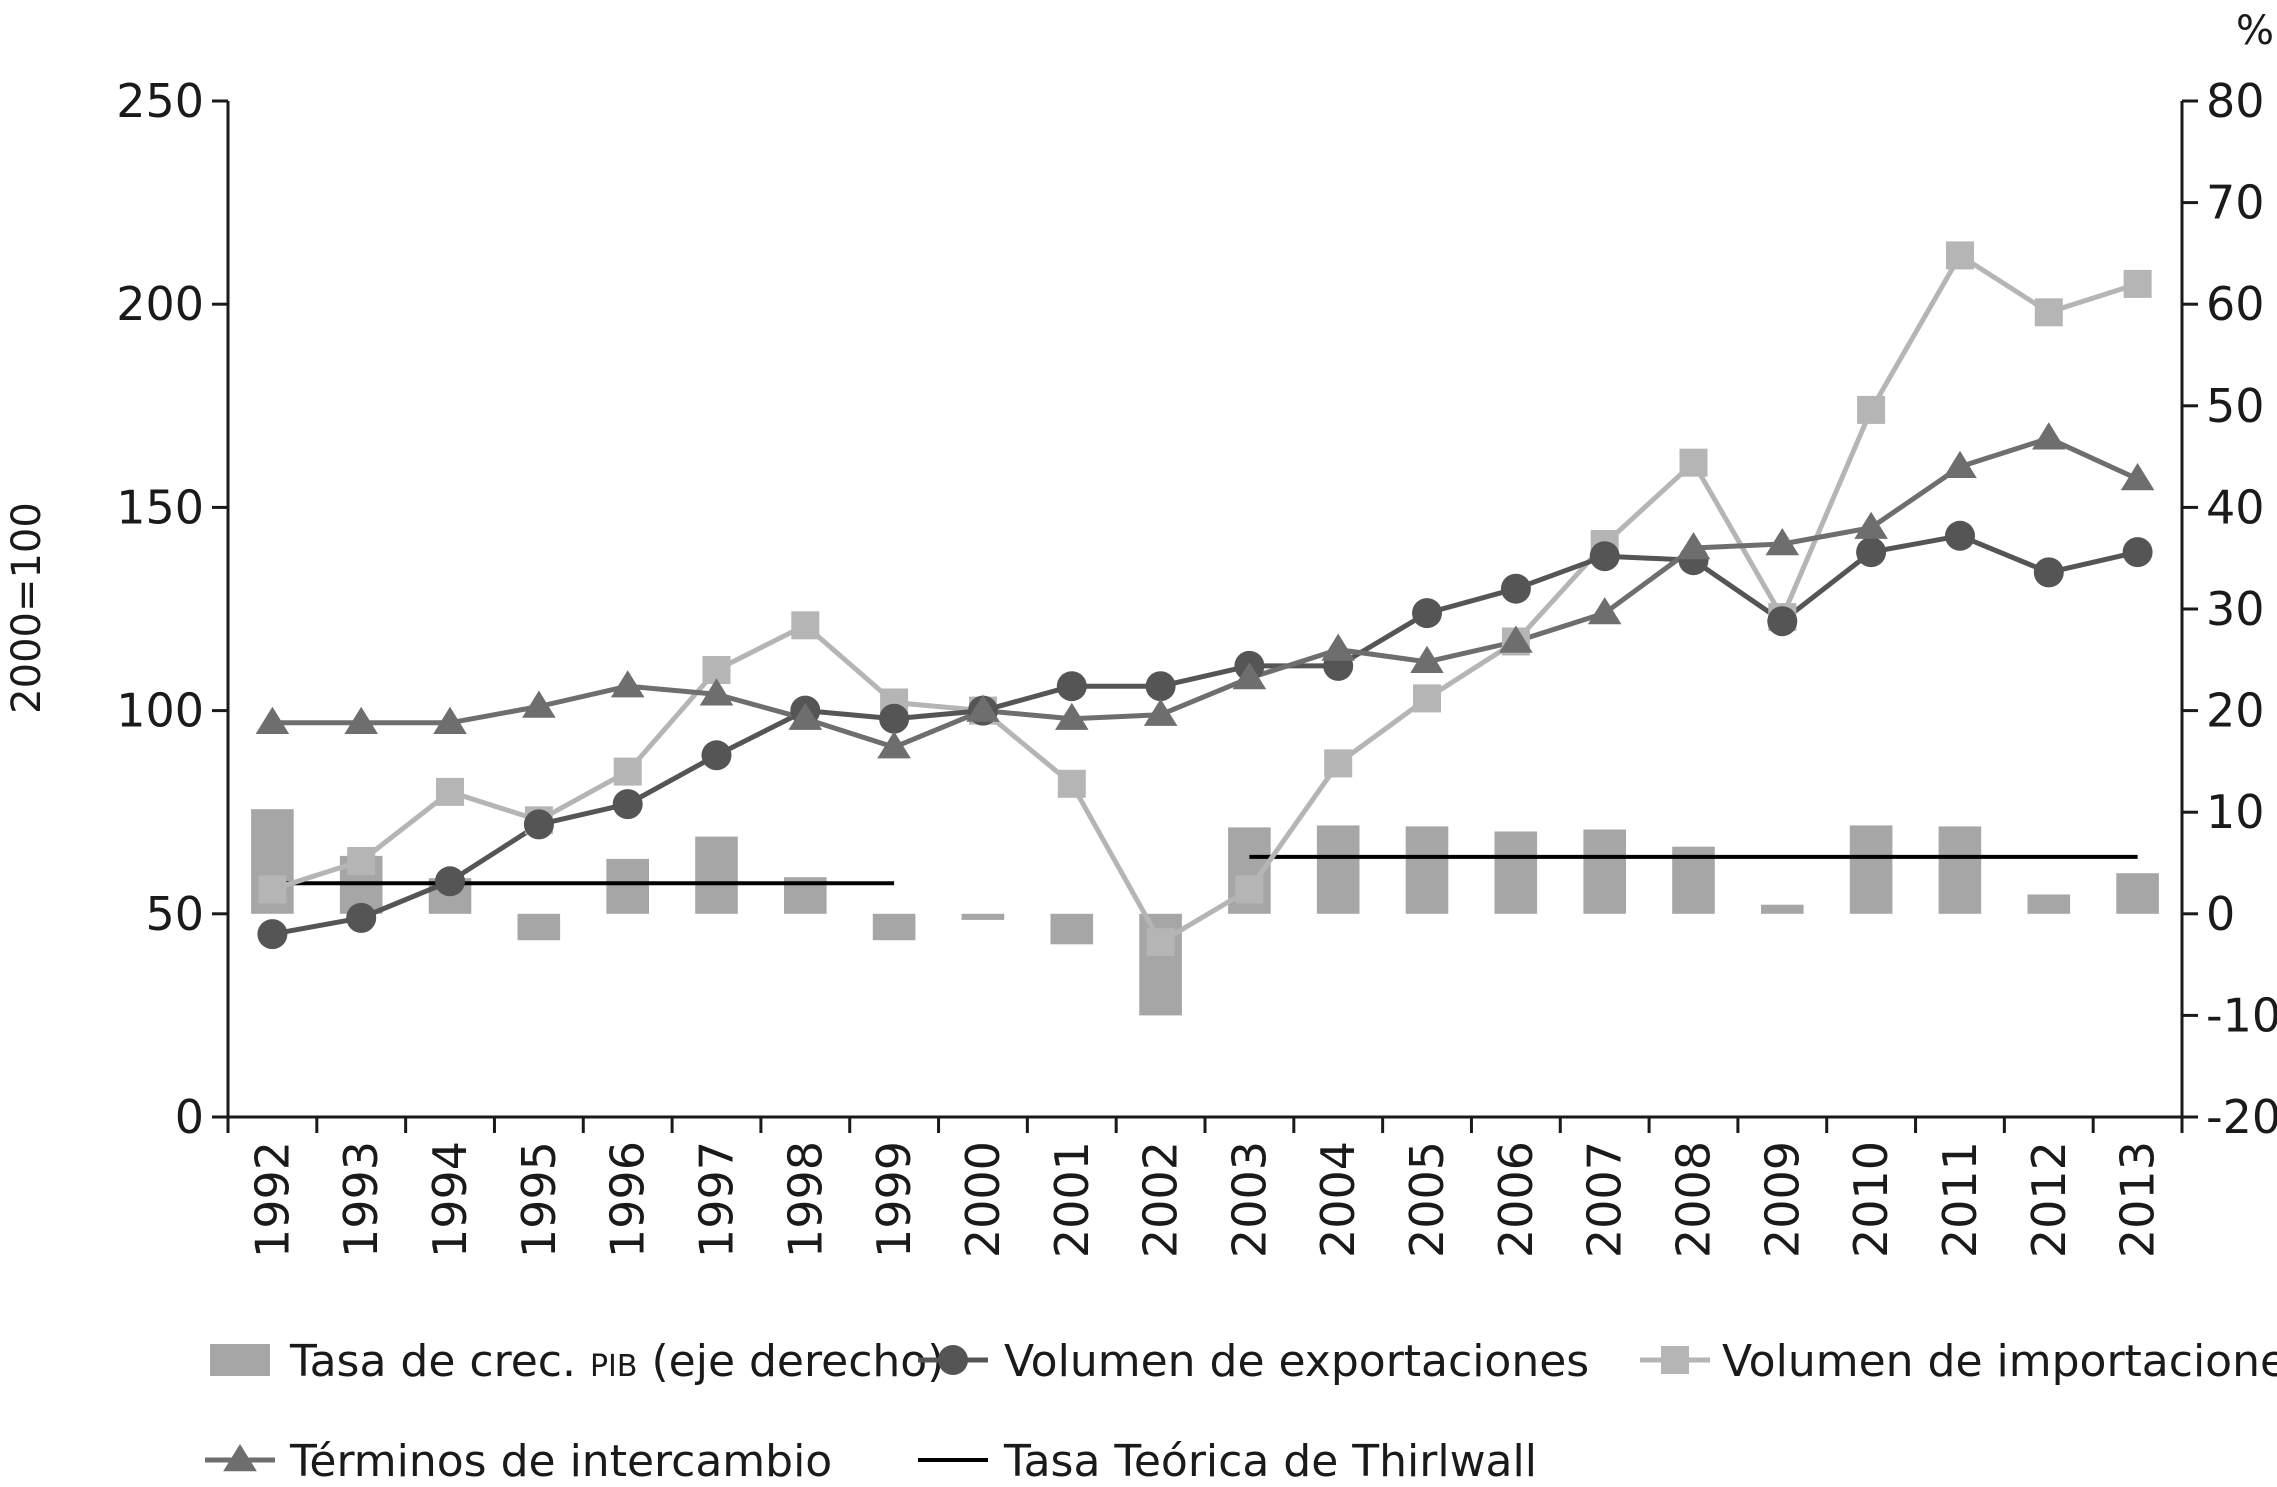  Describe the element at coordinates (2049, 904) in the screenshot. I see `gdp-growth-bar-2012` at that location.